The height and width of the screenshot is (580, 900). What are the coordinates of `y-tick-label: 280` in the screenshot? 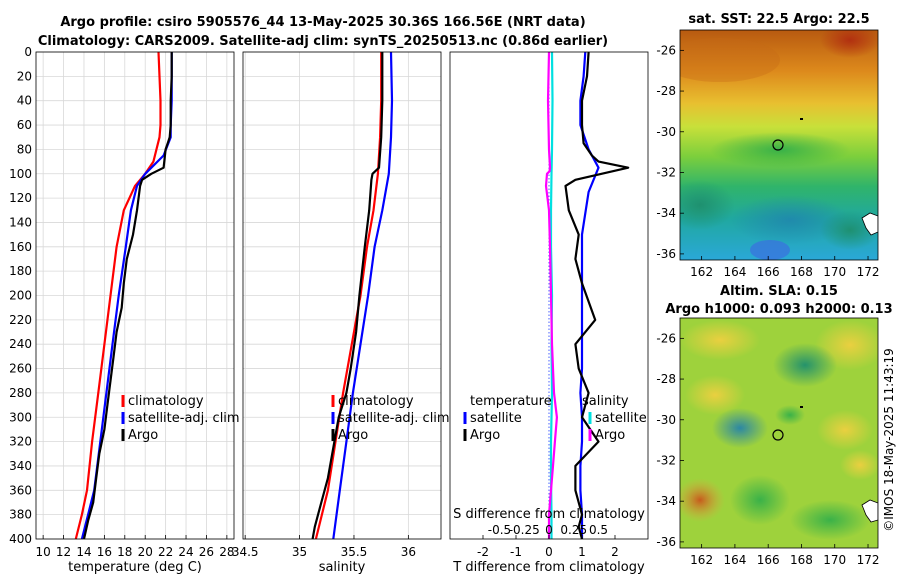 It's located at (20, 393).